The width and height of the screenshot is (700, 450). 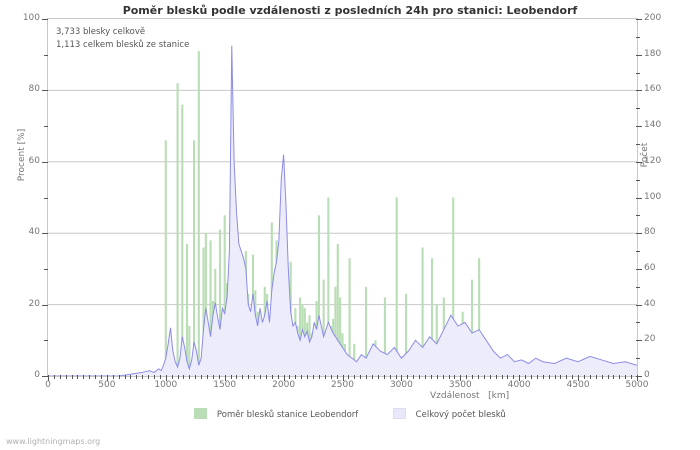 What do you see at coordinates (107, 385) in the screenshot?
I see `x-axis-tick-label: 500` at bounding box center [107, 385].